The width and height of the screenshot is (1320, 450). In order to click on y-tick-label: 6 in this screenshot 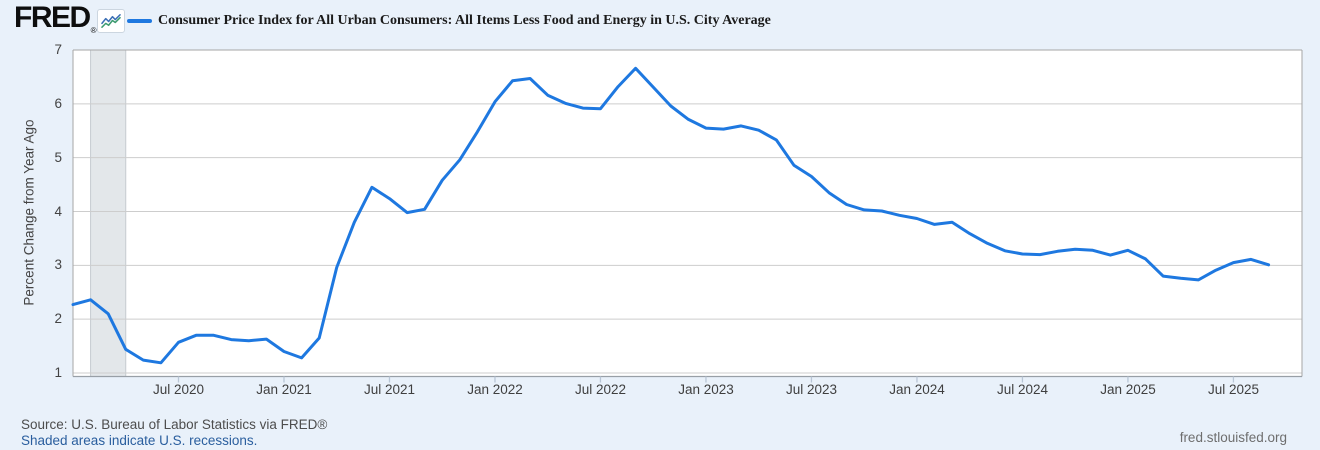, I will do `click(58, 103)`.